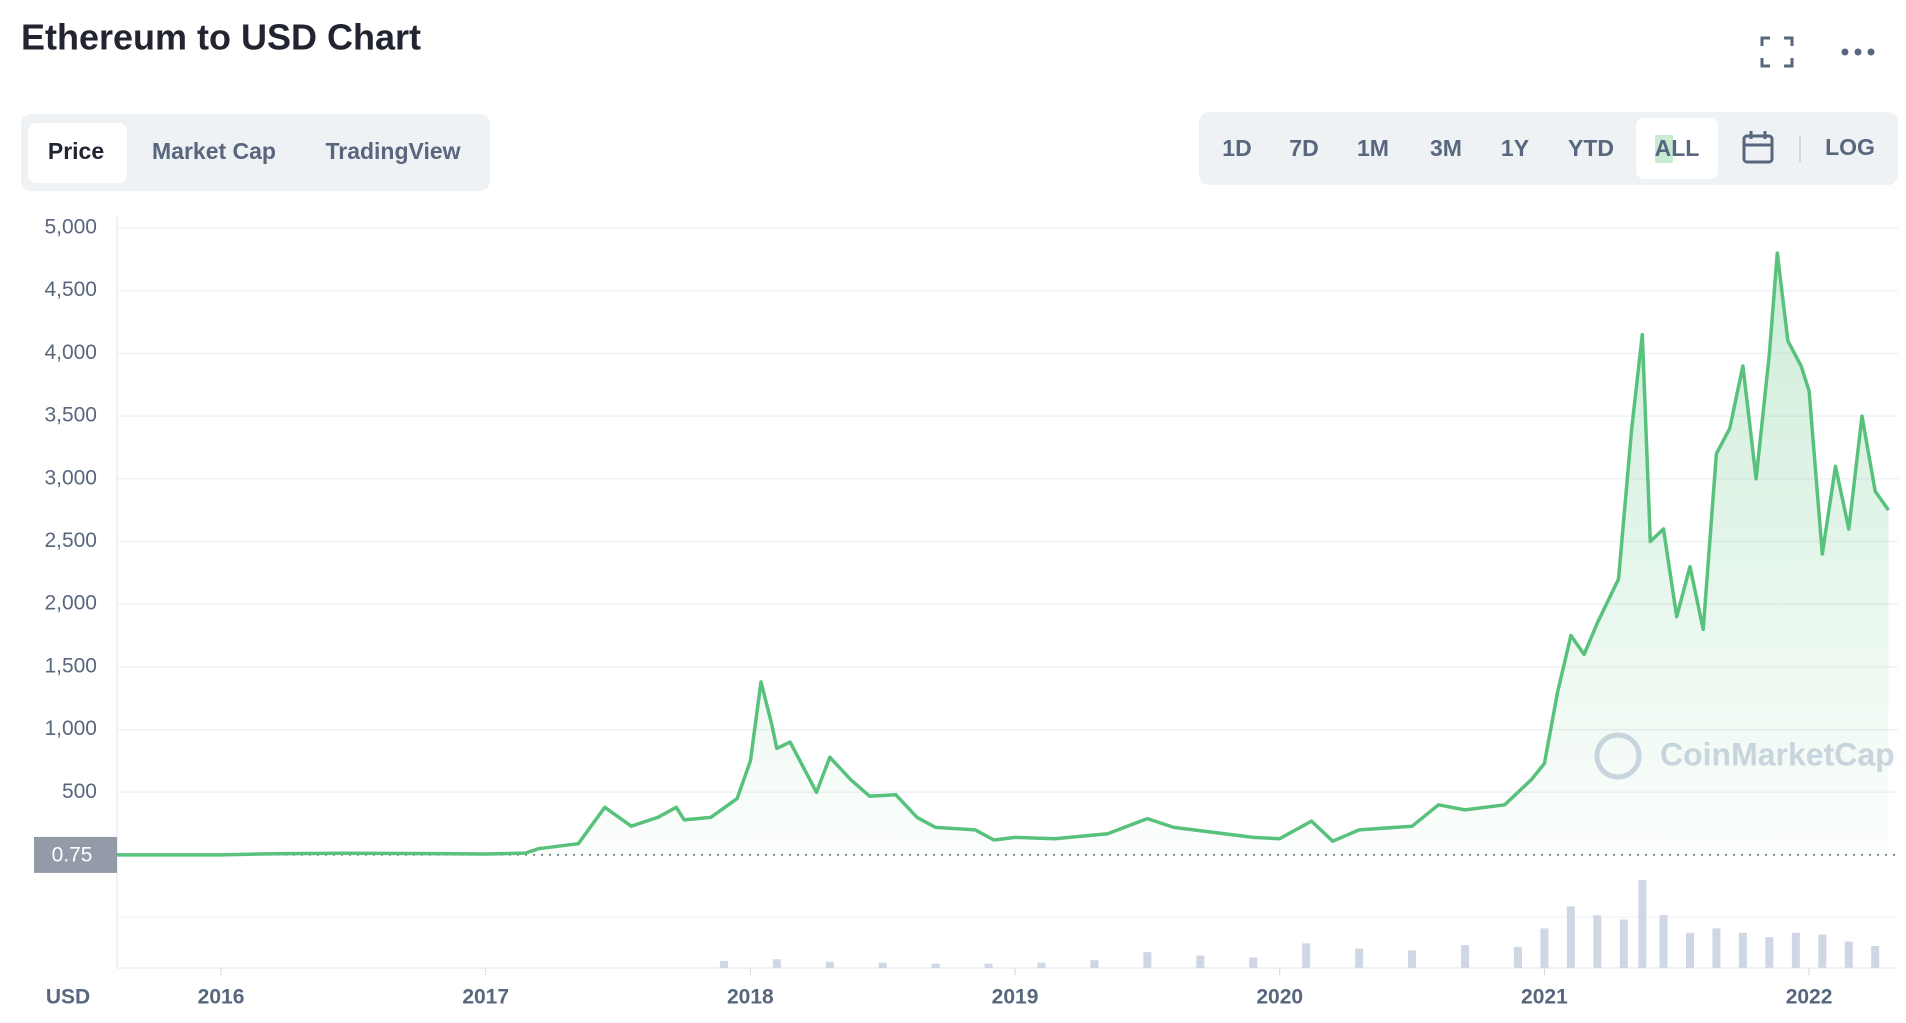  Describe the element at coordinates (750, 997) in the screenshot. I see `x-tick-label: 2018` at that location.